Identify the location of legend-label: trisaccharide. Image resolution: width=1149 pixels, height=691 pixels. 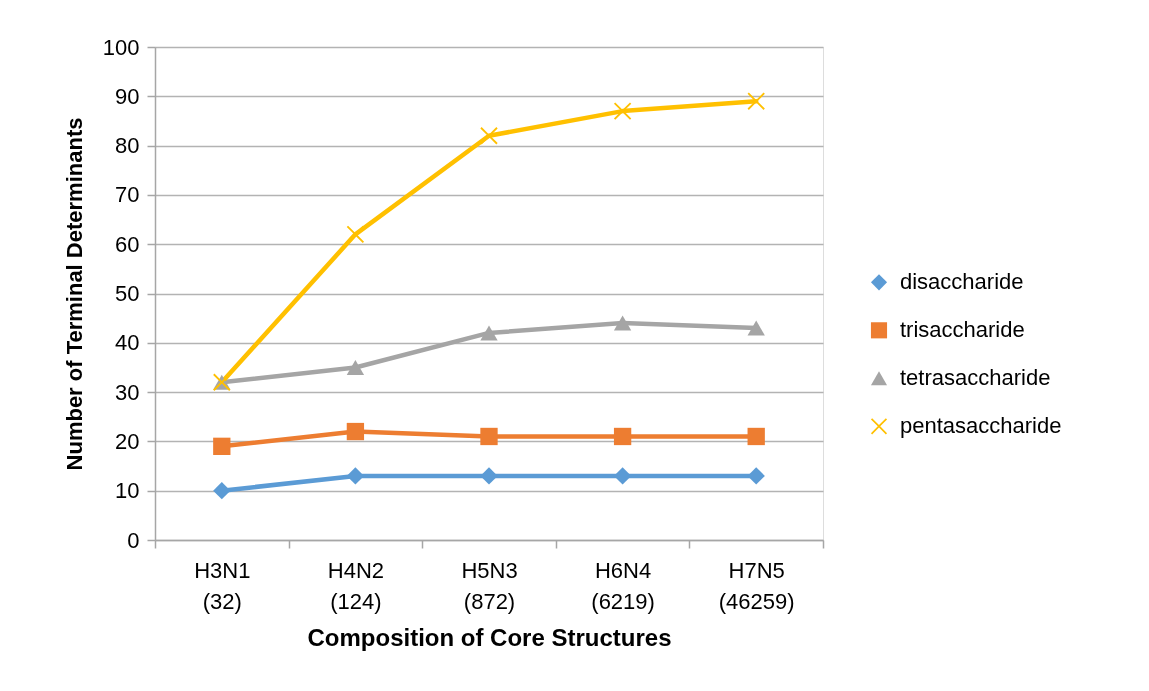
(962, 330).